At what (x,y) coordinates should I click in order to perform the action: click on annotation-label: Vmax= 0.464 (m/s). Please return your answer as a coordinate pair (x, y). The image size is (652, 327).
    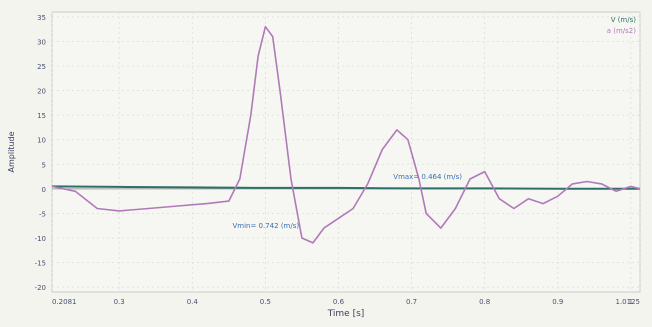
    Looking at the image, I should click on (427, 177).